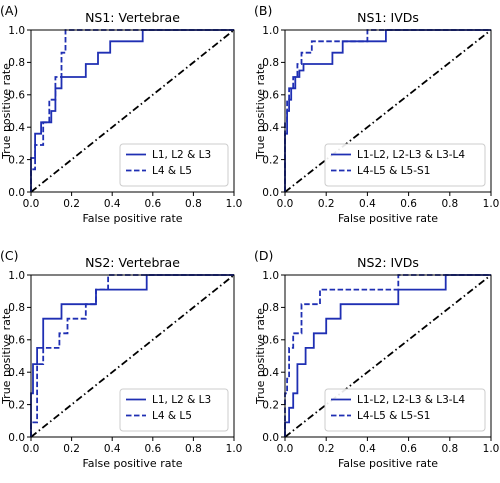  What do you see at coordinates (9, 255) in the screenshot?
I see `panel-label: (C)` at bounding box center [9, 255].